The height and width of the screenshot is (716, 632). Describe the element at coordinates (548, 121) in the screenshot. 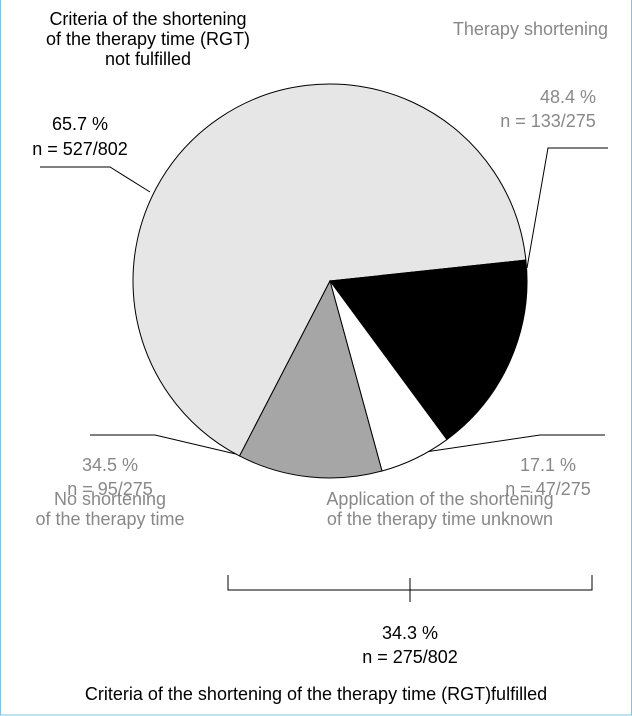

I see `count-label: n = 133/275` at that location.